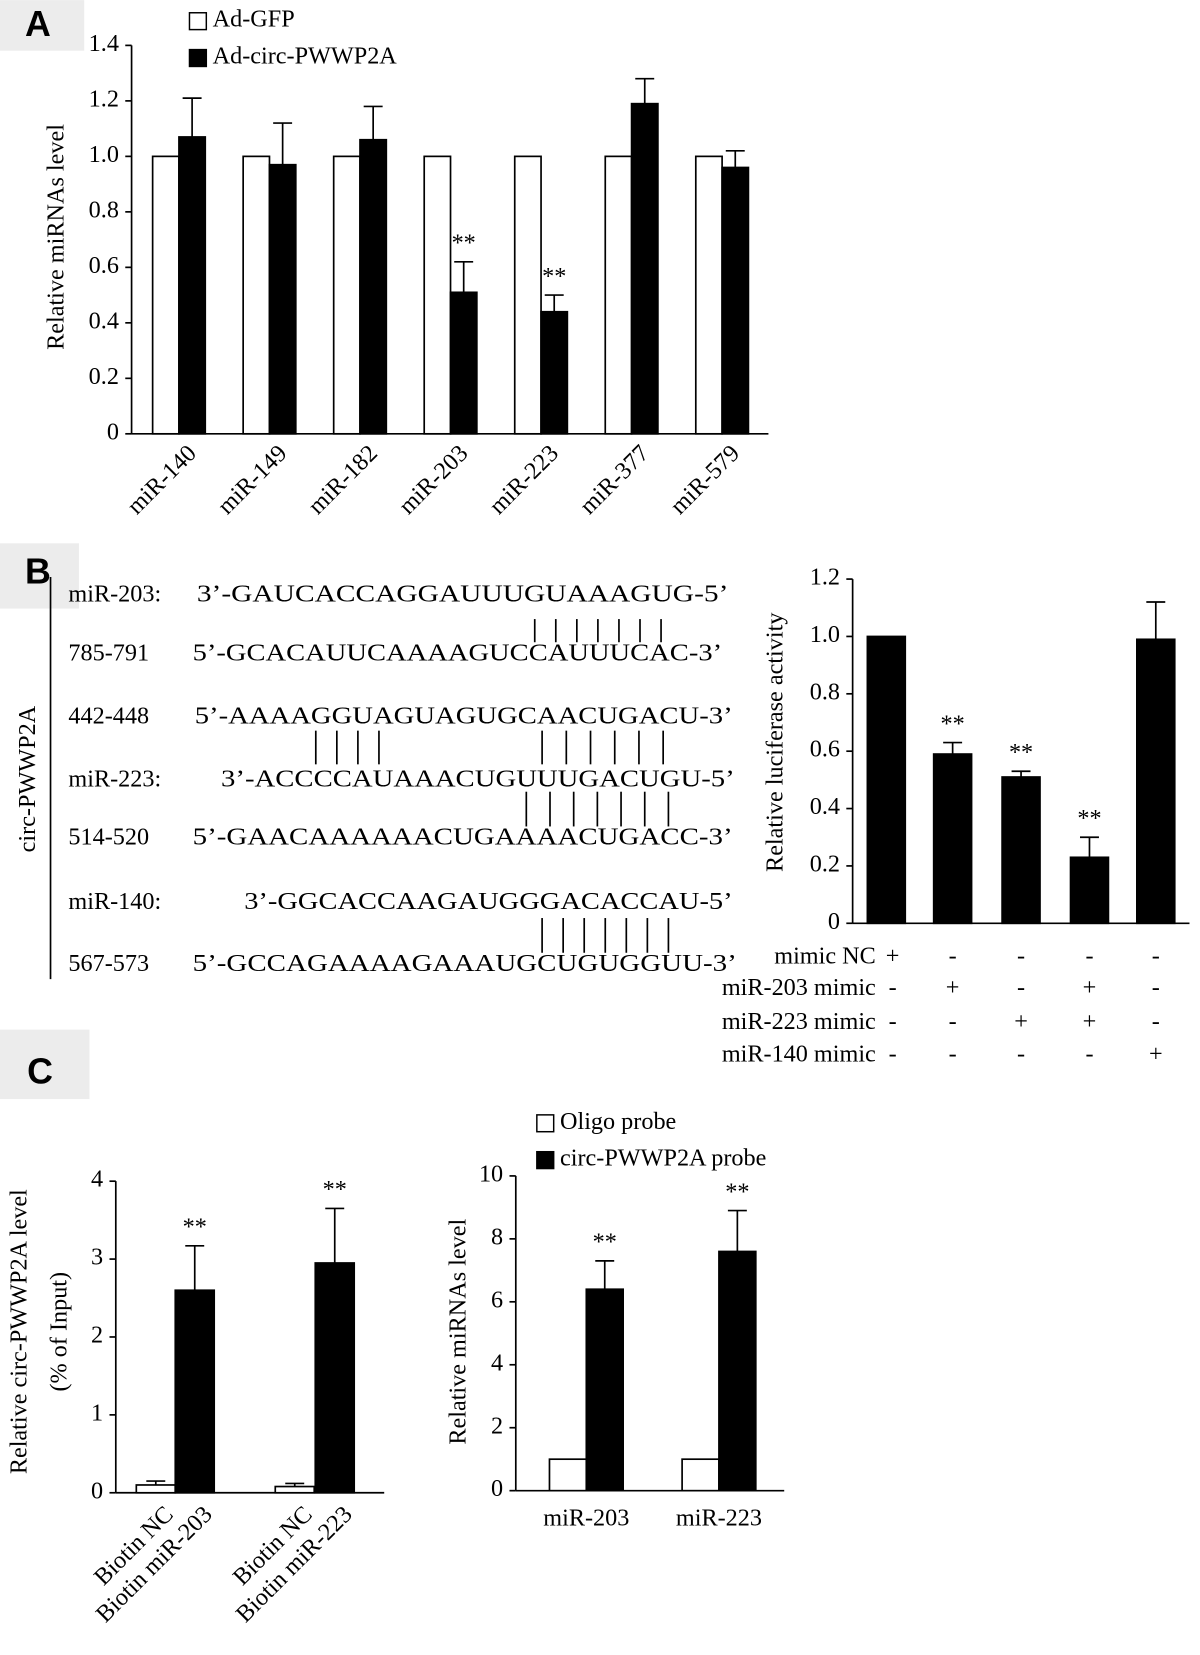 The image size is (1200, 1655). Describe the element at coordinates (615, 480) in the screenshot. I see `x-tick-label: miR-377` at that location.